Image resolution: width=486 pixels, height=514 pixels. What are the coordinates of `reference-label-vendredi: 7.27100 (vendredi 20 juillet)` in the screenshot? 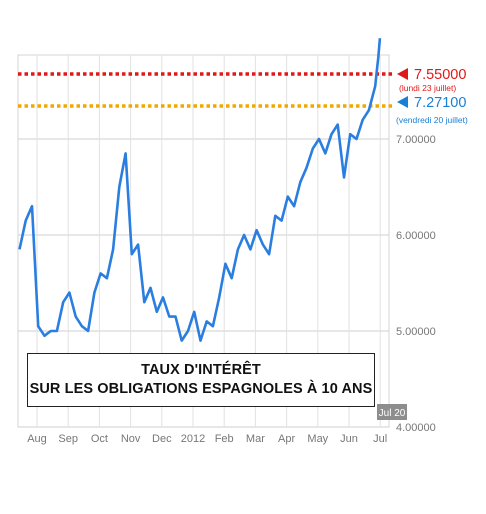 It's located at (432, 110).